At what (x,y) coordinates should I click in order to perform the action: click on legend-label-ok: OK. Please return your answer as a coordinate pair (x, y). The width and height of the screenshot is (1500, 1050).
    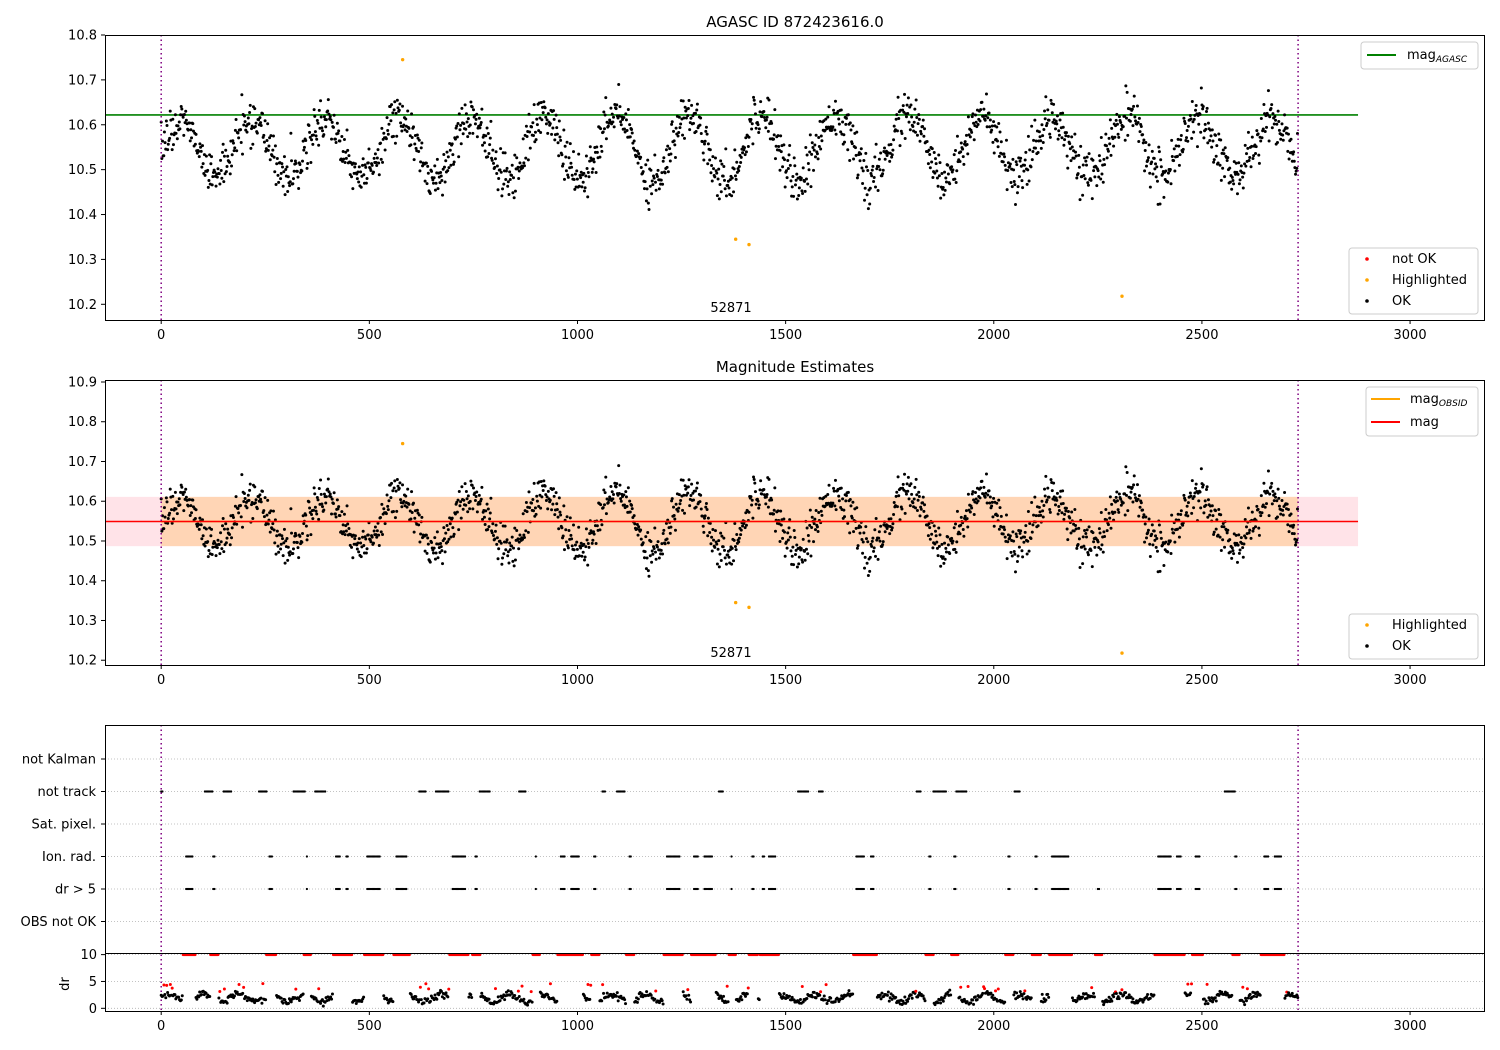
    Looking at the image, I should click on (1401, 646).